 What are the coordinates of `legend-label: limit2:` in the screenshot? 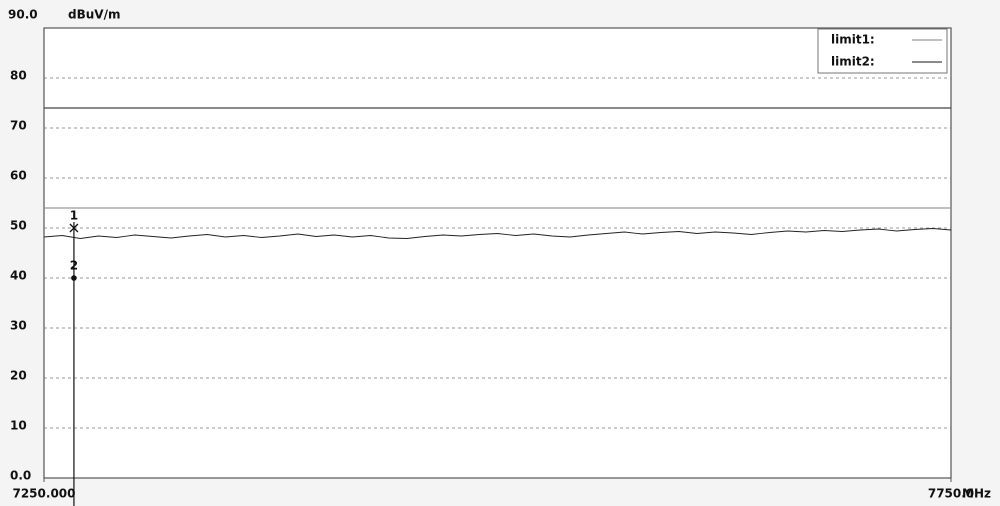 It's located at (853, 62).